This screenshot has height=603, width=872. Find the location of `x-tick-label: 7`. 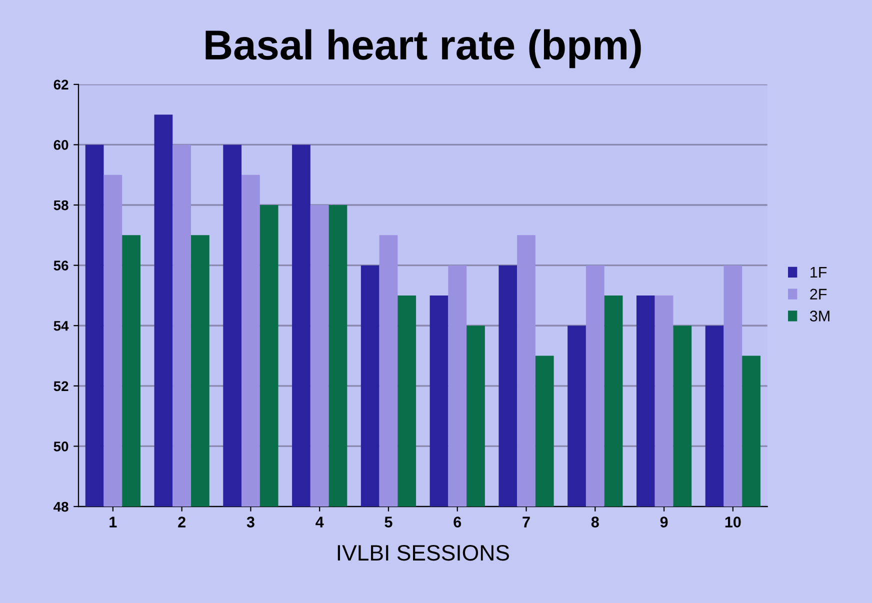

x-tick-label: 7 is located at coordinates (526, 522).